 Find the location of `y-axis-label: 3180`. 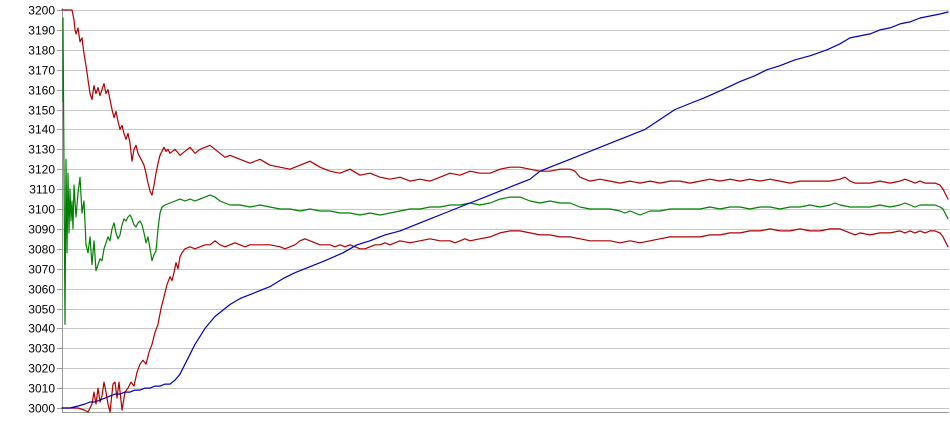

y-axis-label: 3180 is located at coordinates (41, 51).